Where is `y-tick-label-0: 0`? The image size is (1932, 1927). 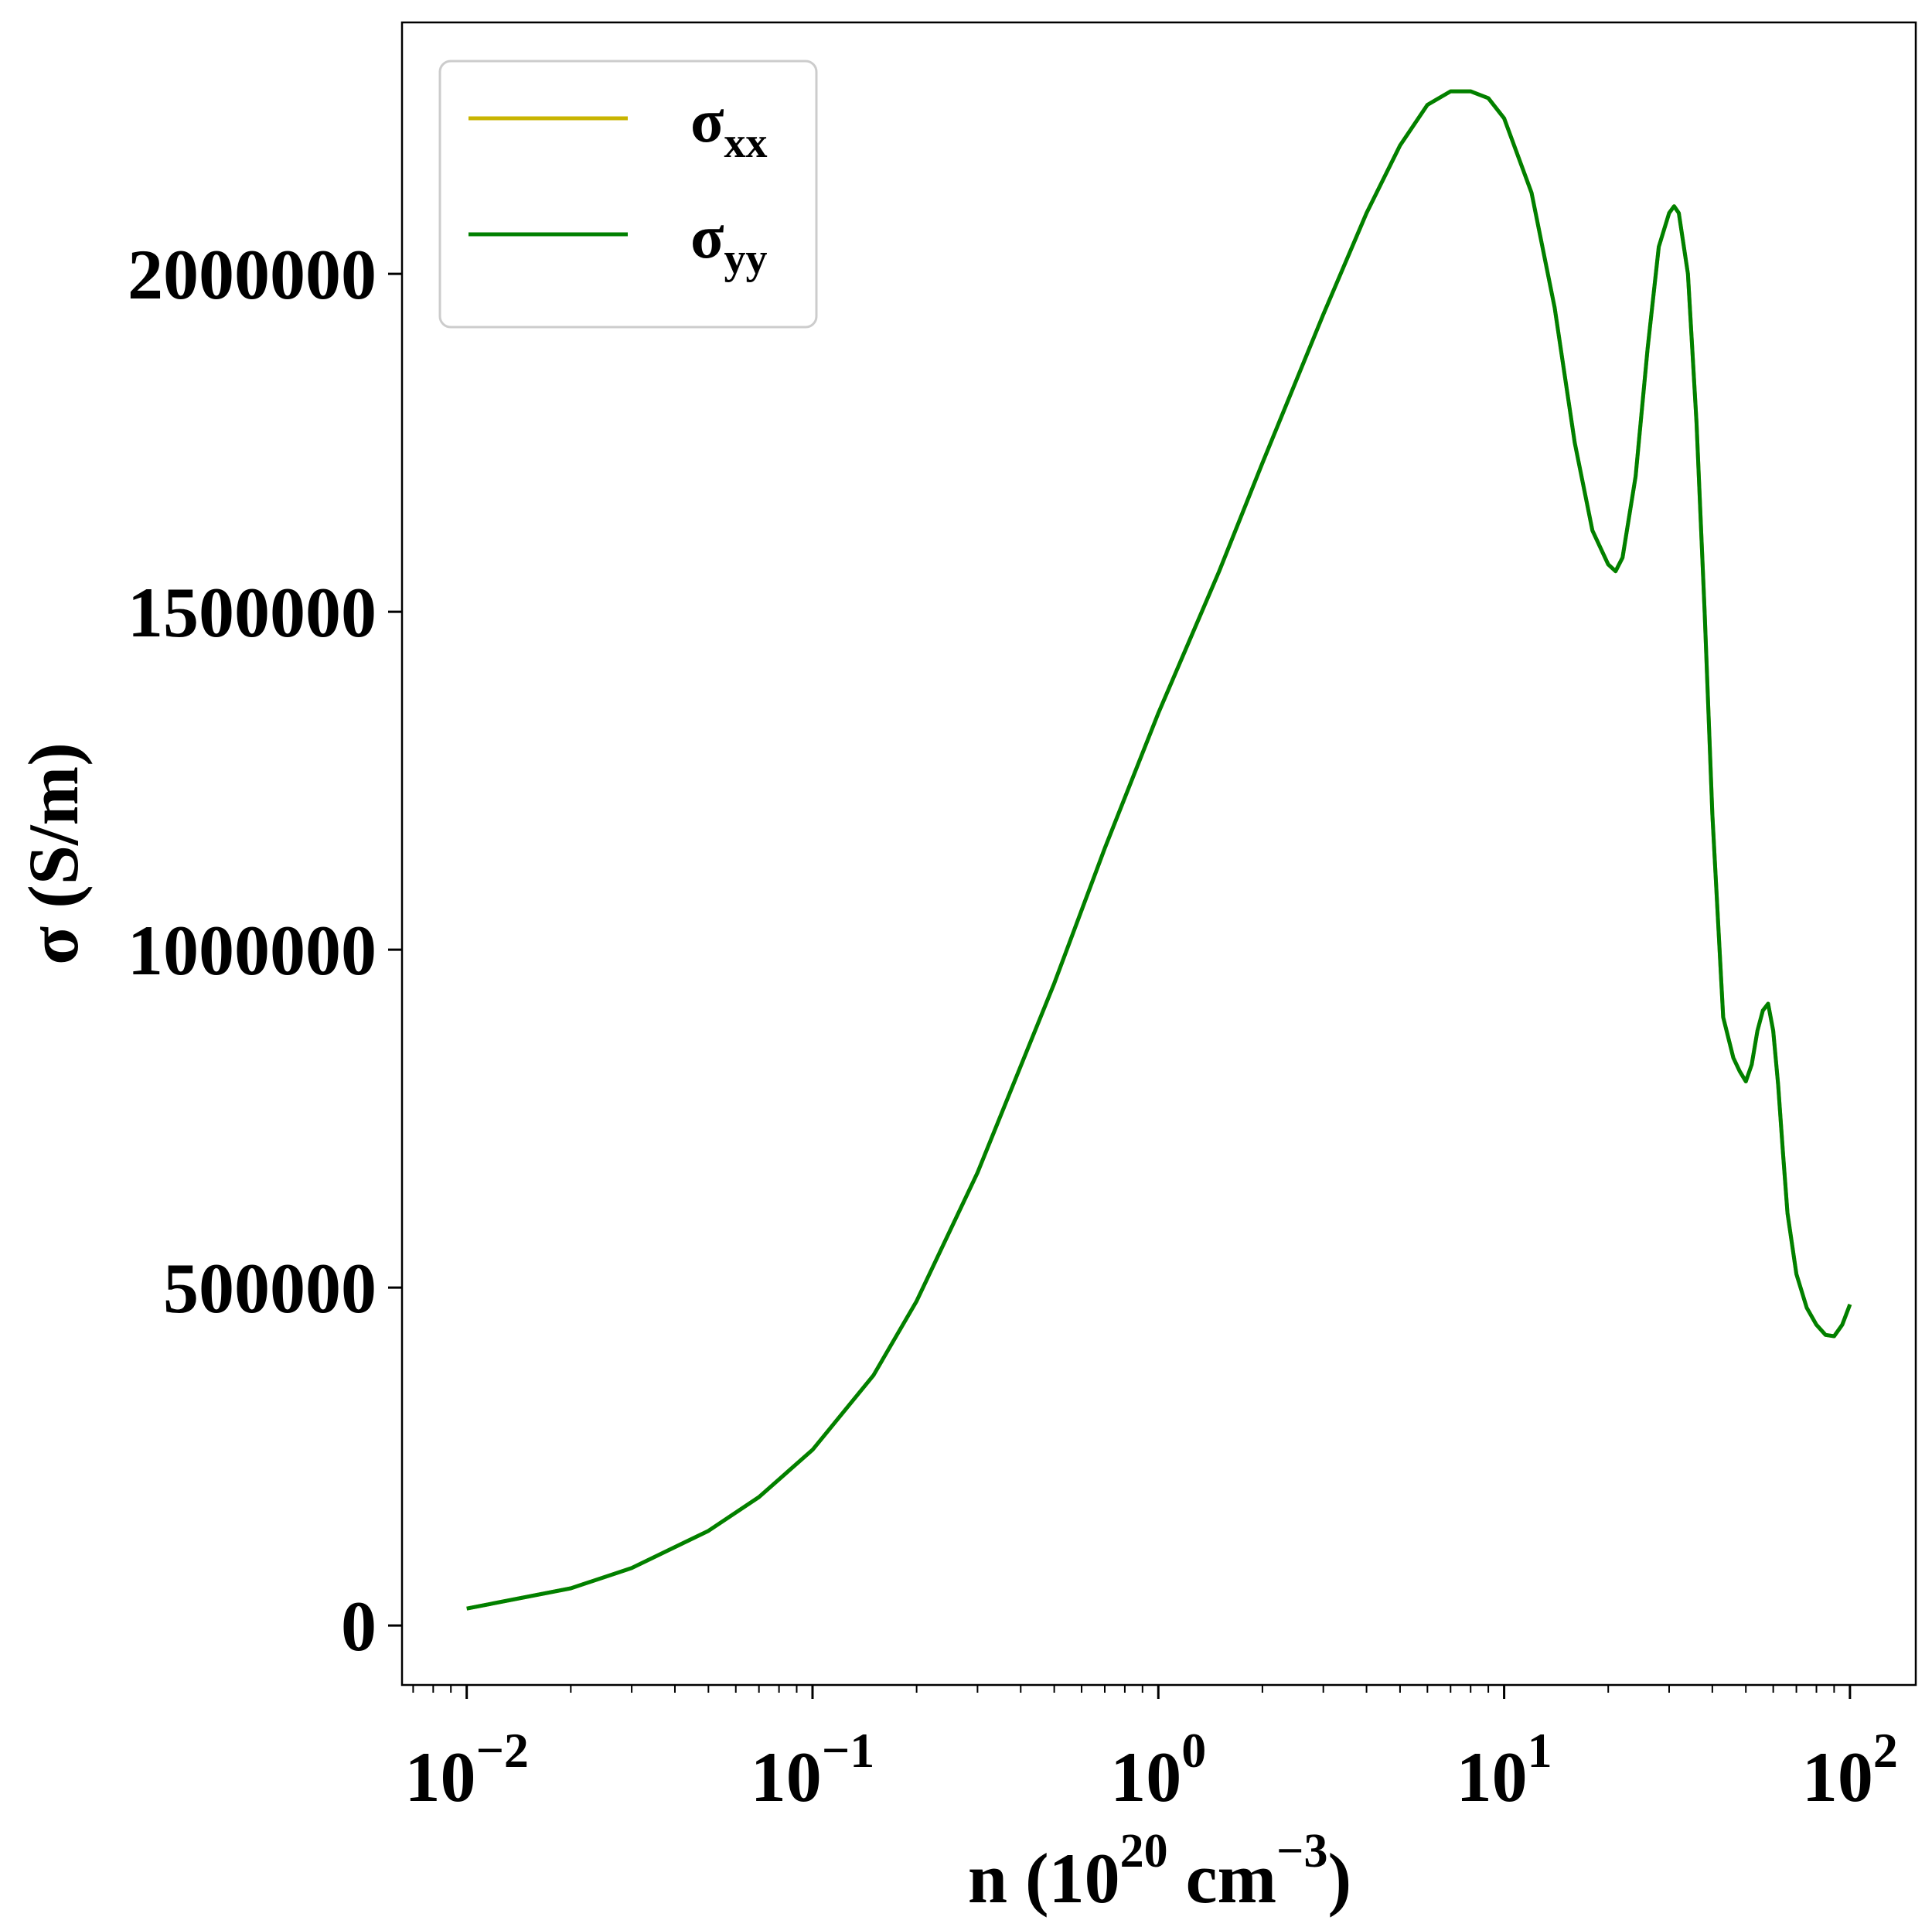 y-tick-label-0: 0 is located at coordinates (359, 1626).